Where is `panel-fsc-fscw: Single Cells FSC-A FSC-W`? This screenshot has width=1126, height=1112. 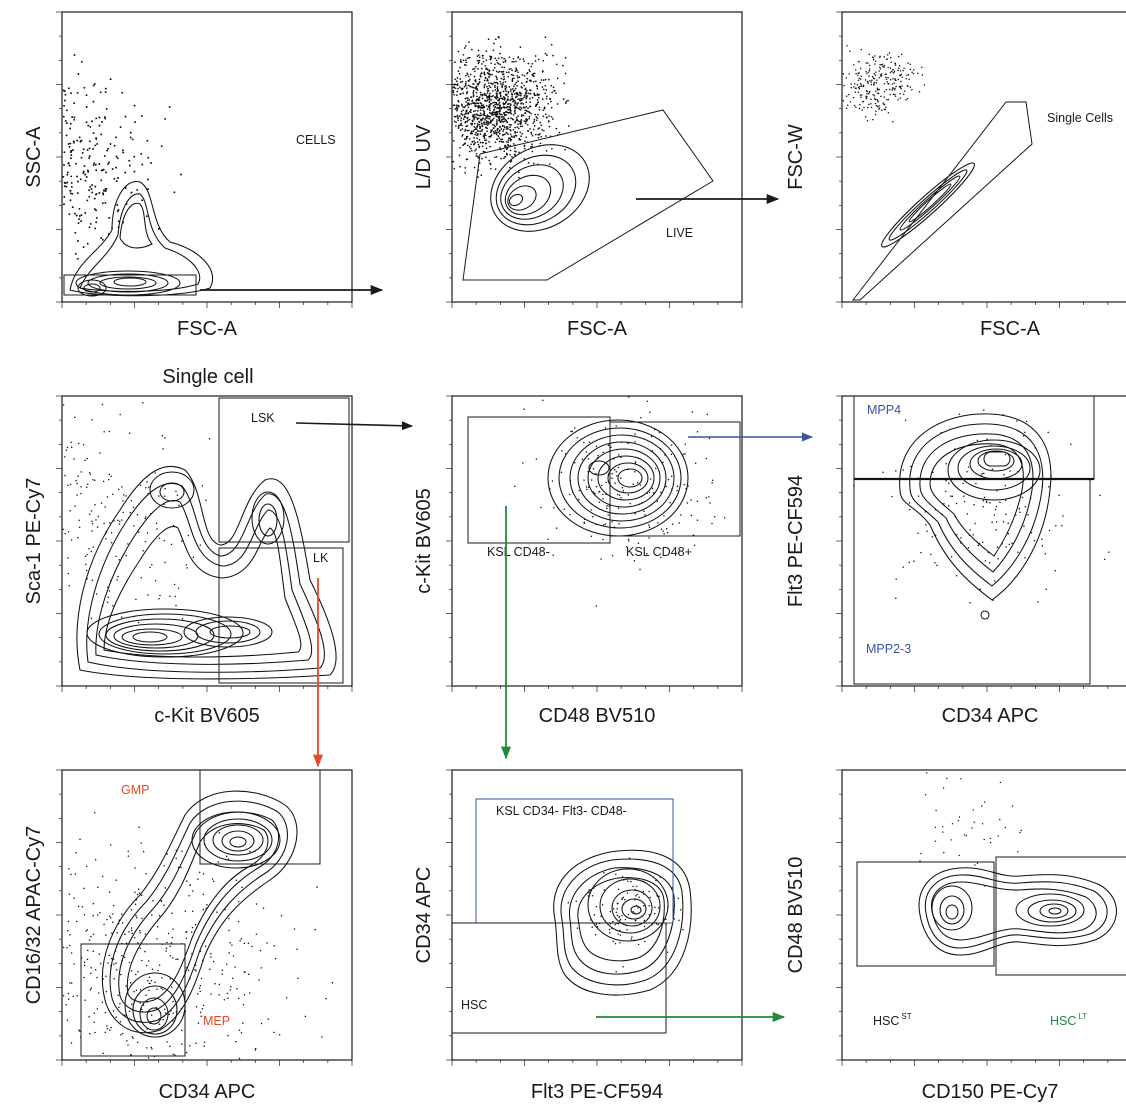 panel-fsc-fscw: Single Cells FSC-A FSC-W is located at coordinates (955, 175).